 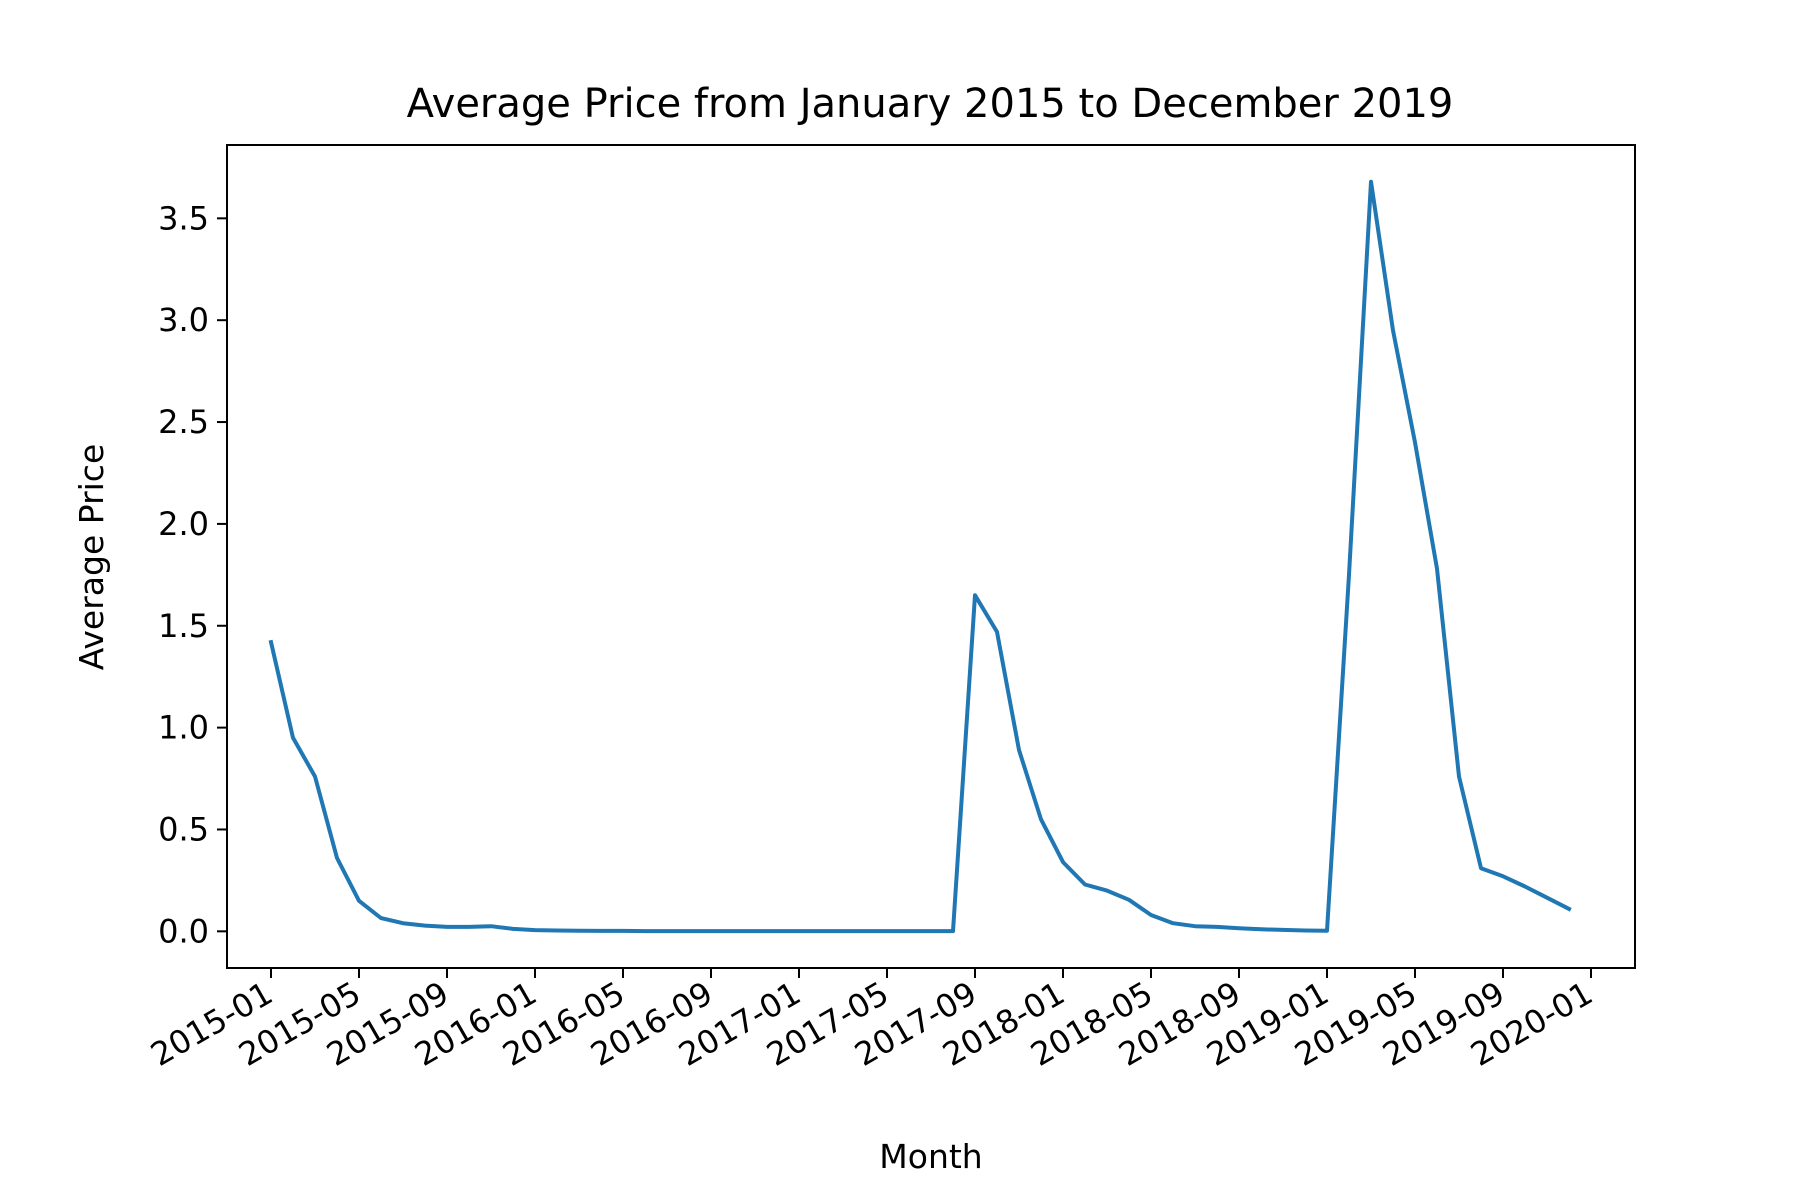 I want to click on y-axis-ticks: 0.0 0.5 1.0 1.5 2.0 2.5 3.0 3.5, so click(x=192, y=574).